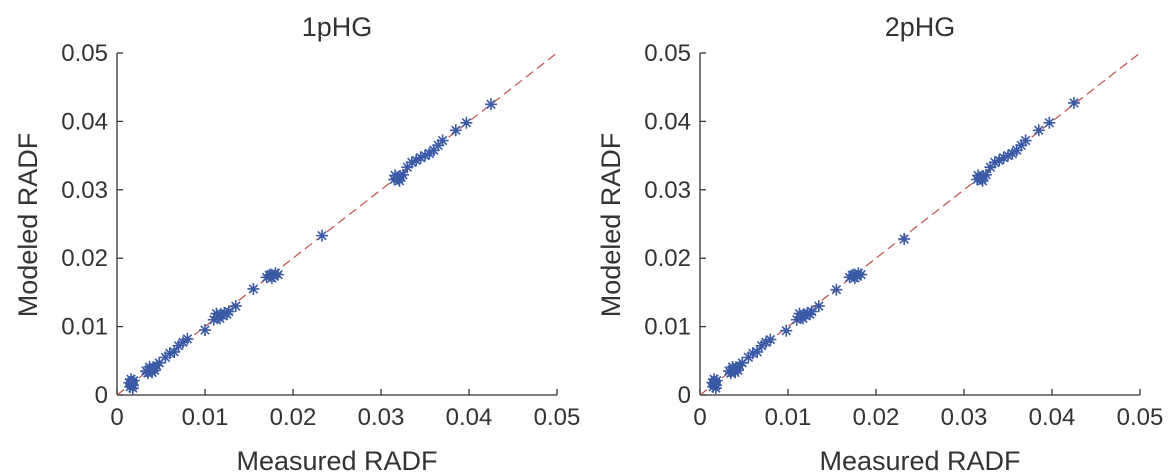 This screenshot has height=475, width=1170. Describe the element at coordinates (920, 27) in the screenshot. I see `chart-title: 2pHG` at that location.